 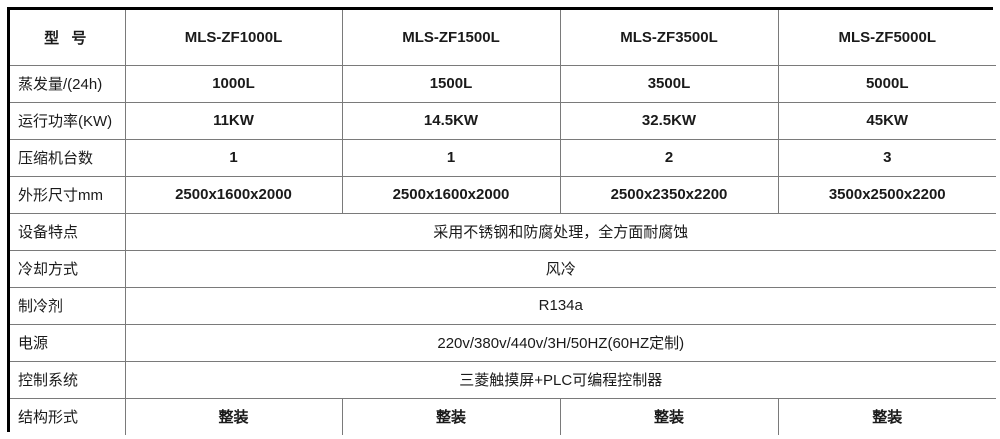 I want to click on row-merged-value-cell: R134a, so click(x=560, y=305).